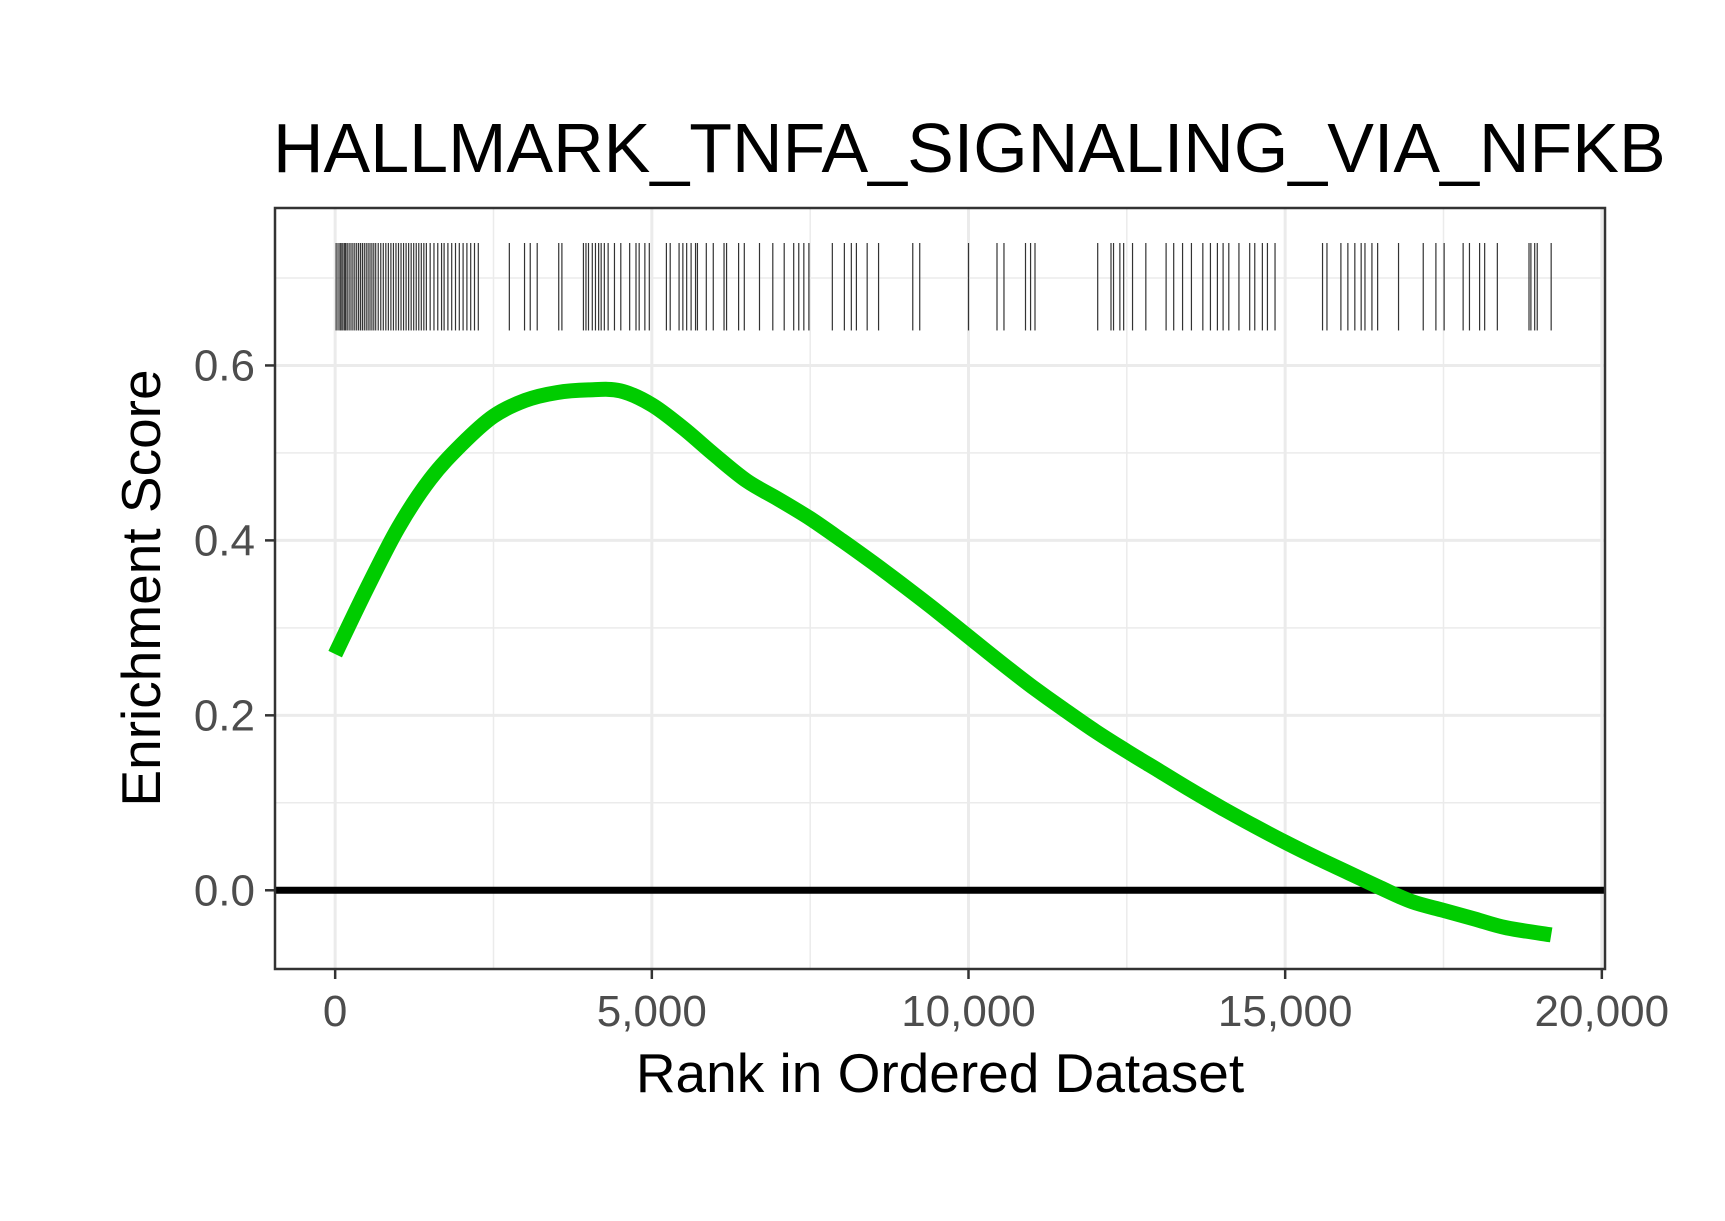 The width and height of the screenshot is (1725, 1221). What do you see at coordinates (1602, 1011) in the screenshot?
I see `x-tick-label: 20,000` at bounding box center [1602, 1011].